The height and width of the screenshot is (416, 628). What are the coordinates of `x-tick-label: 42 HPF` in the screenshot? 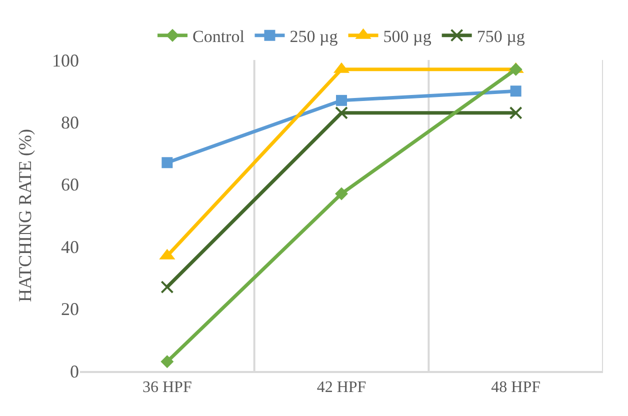 It's located at (341, 387).